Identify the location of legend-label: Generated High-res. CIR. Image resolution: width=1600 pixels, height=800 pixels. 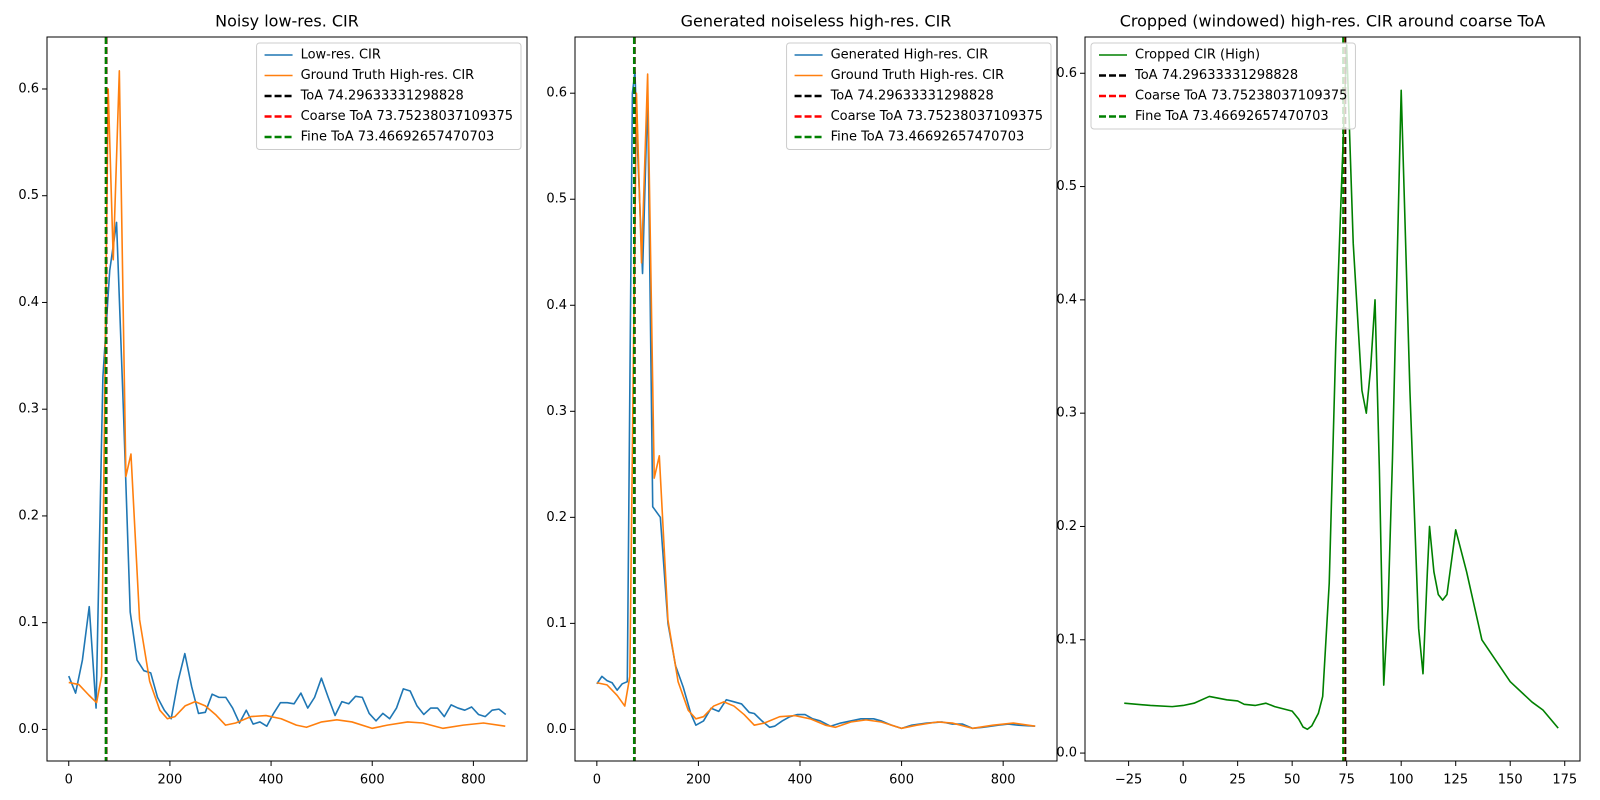
(910, 55).